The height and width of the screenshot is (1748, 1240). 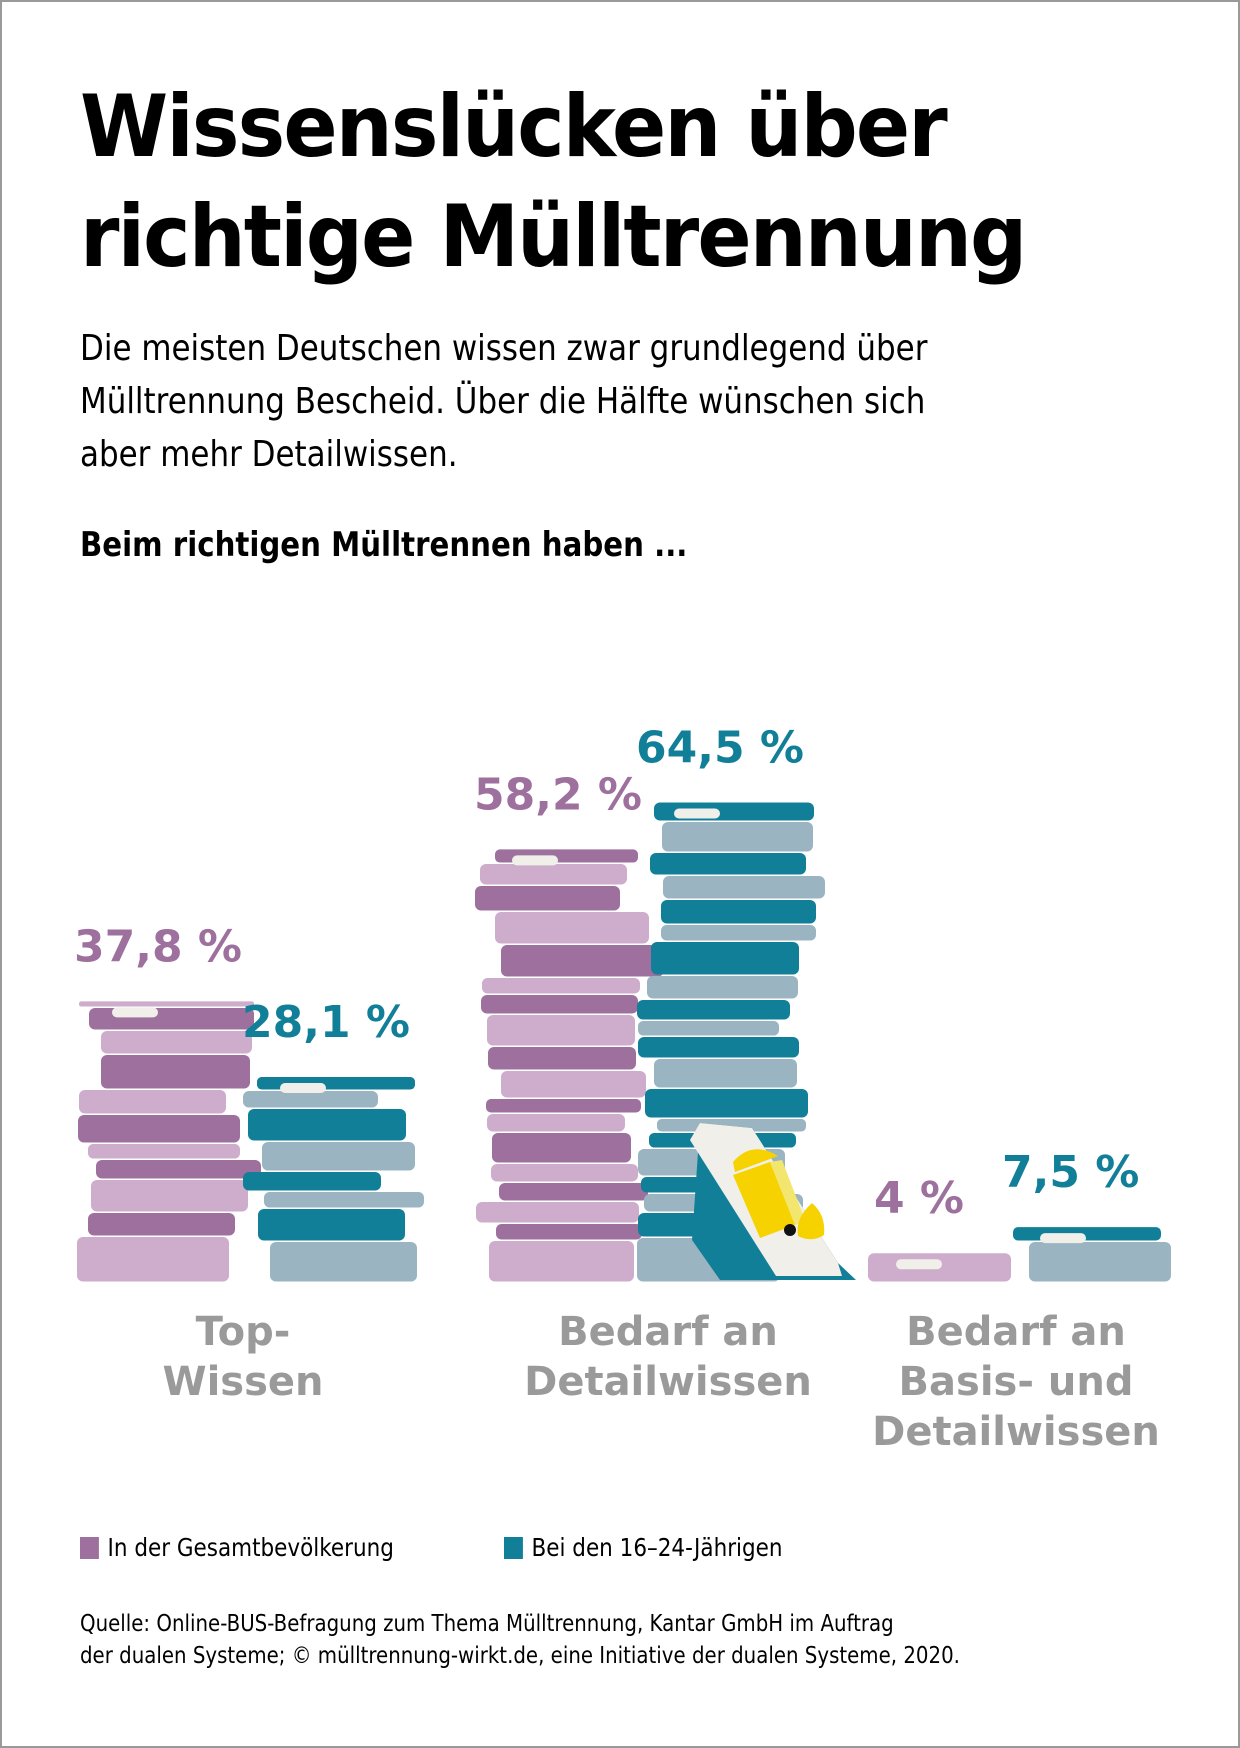 What do you see at coordinates (553, 237) in the screenshot?
I see `title-line-2: richtige Mülltrennung` at bounding box center [553, 237].